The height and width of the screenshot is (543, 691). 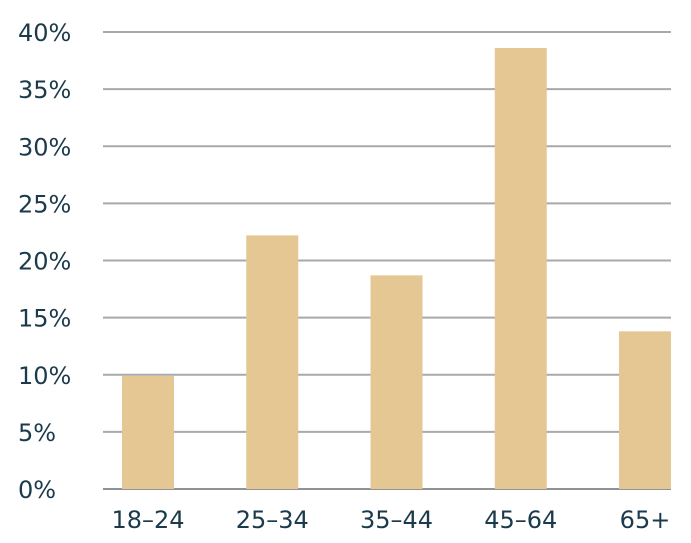 What do you see at coordinates (645, 410) in the screenshot?
I see `bar-65+` at bounding box center [645, 410].